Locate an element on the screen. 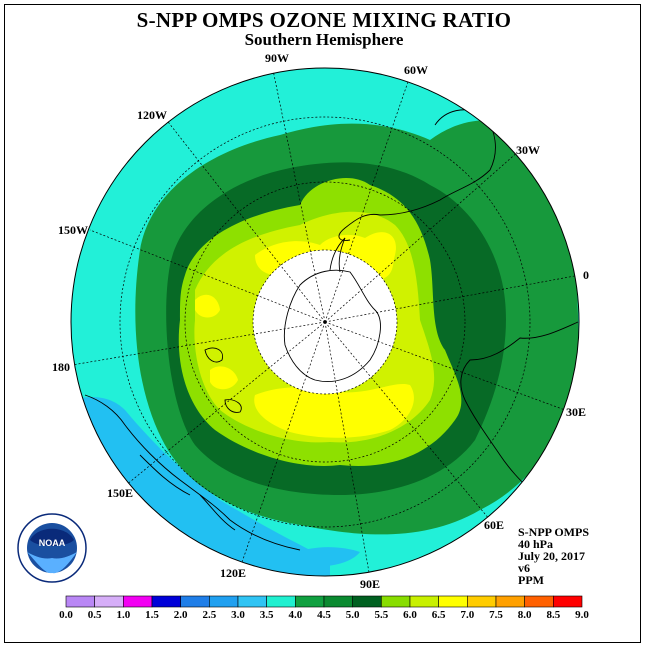 The height and width of the screenshot is (648, 648). colorbar-tick-label: 2.5 is located at coordinates (209, 615).